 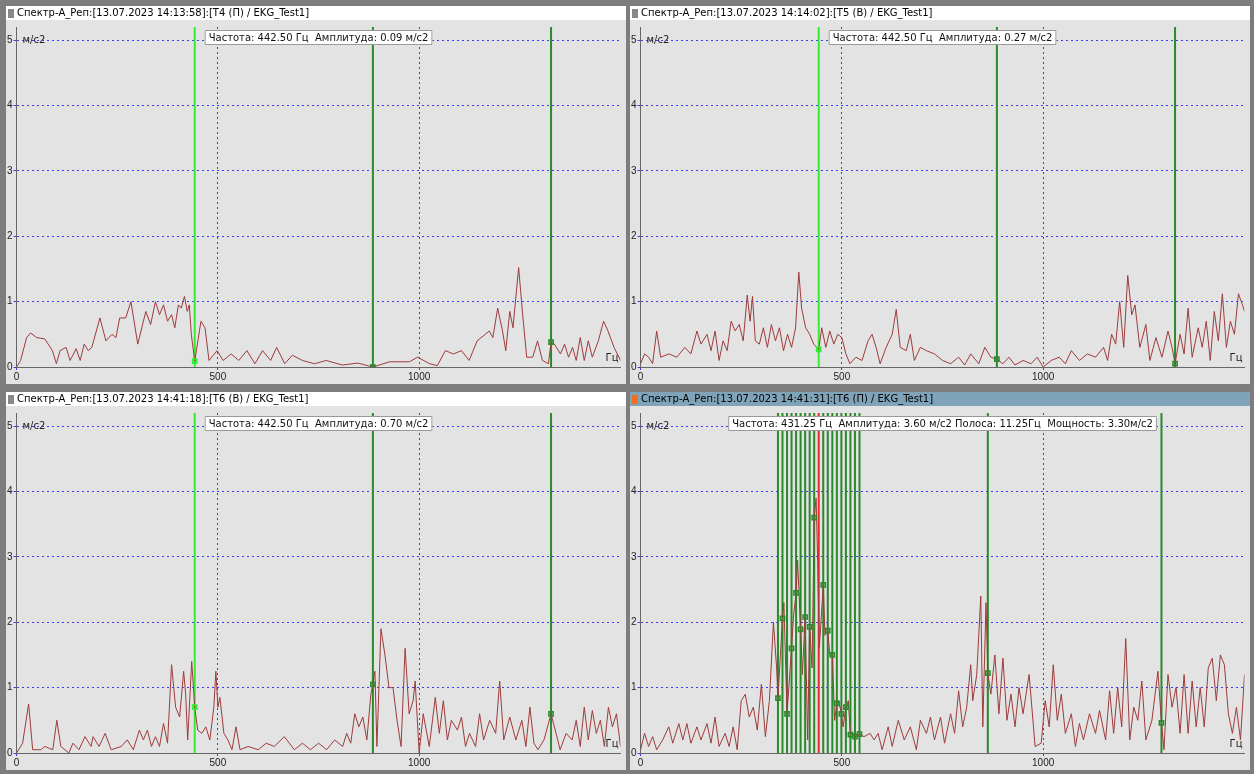 What do you see at coordinates (942, 37) in the screenshot?
I see `annotation: Частота: 442.50 Гц Амплитуда: 0.27 м/с2` at bounding box center [942, 37].